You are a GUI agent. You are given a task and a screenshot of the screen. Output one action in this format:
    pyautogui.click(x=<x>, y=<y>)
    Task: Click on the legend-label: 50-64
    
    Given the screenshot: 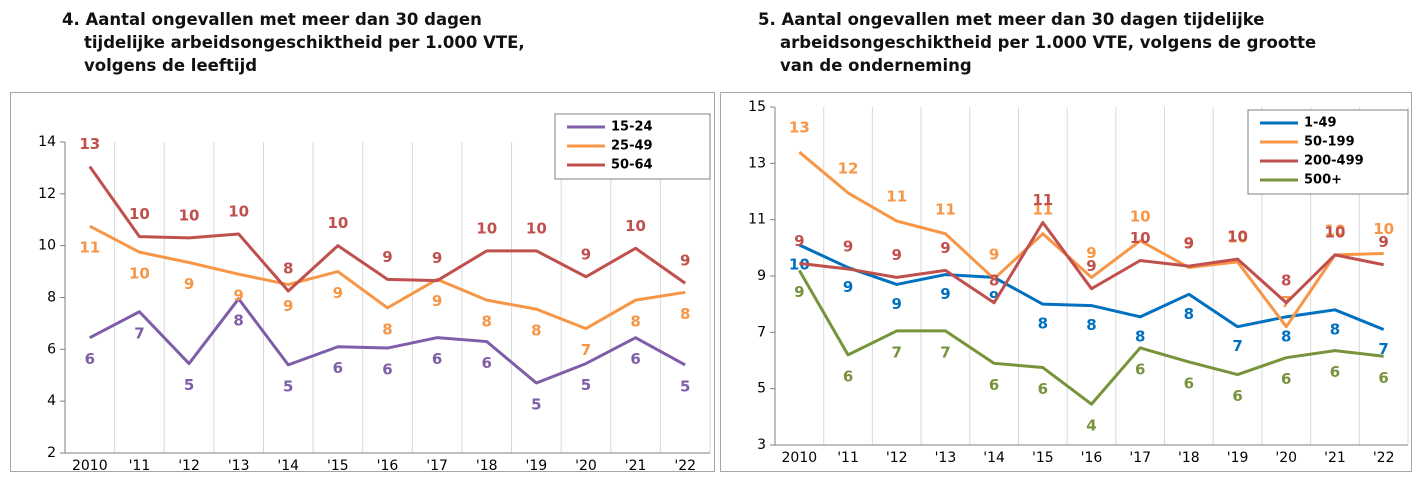 What is the action you would take?
    pyautogui.click(x=632, y=165)
    